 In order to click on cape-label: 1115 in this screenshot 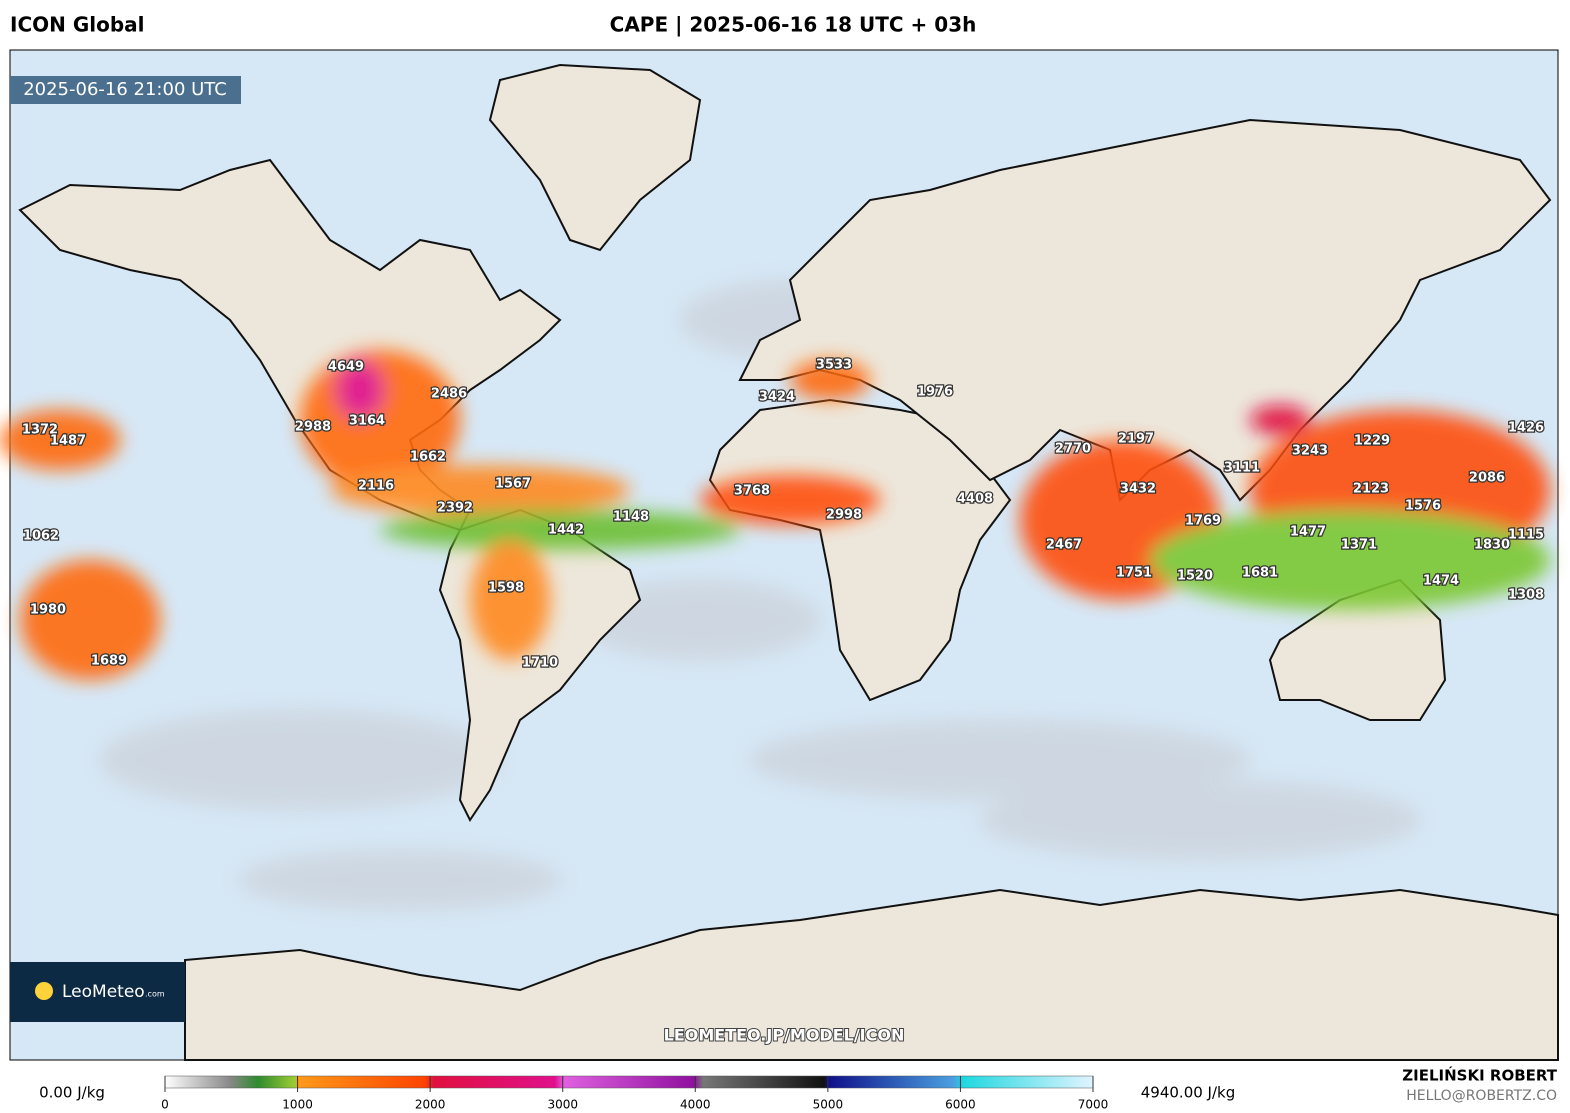, I will do `click(1526, 535)`.